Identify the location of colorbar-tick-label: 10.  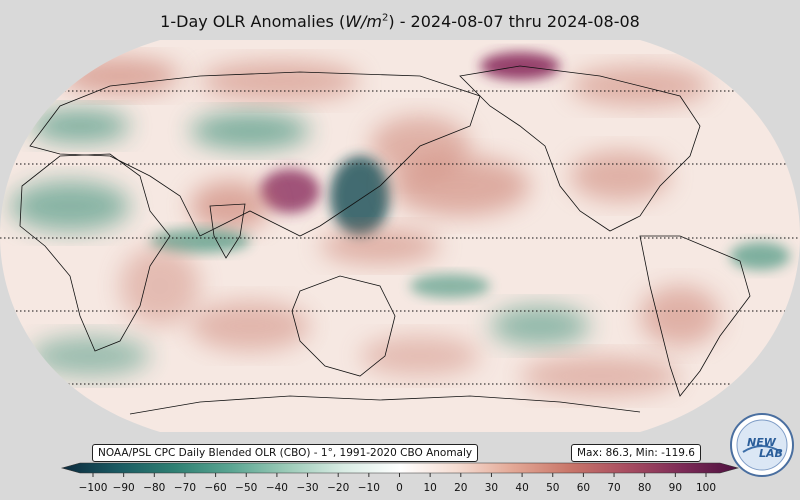
(429, 488).